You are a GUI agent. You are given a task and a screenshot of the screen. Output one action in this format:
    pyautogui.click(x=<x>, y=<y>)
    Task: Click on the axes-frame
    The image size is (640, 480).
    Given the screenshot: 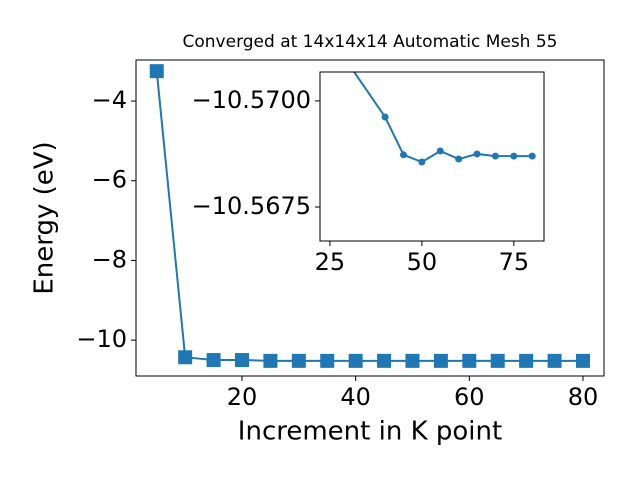 What is the action you would take?
    pyautogui.click(x=432, y=156)
    